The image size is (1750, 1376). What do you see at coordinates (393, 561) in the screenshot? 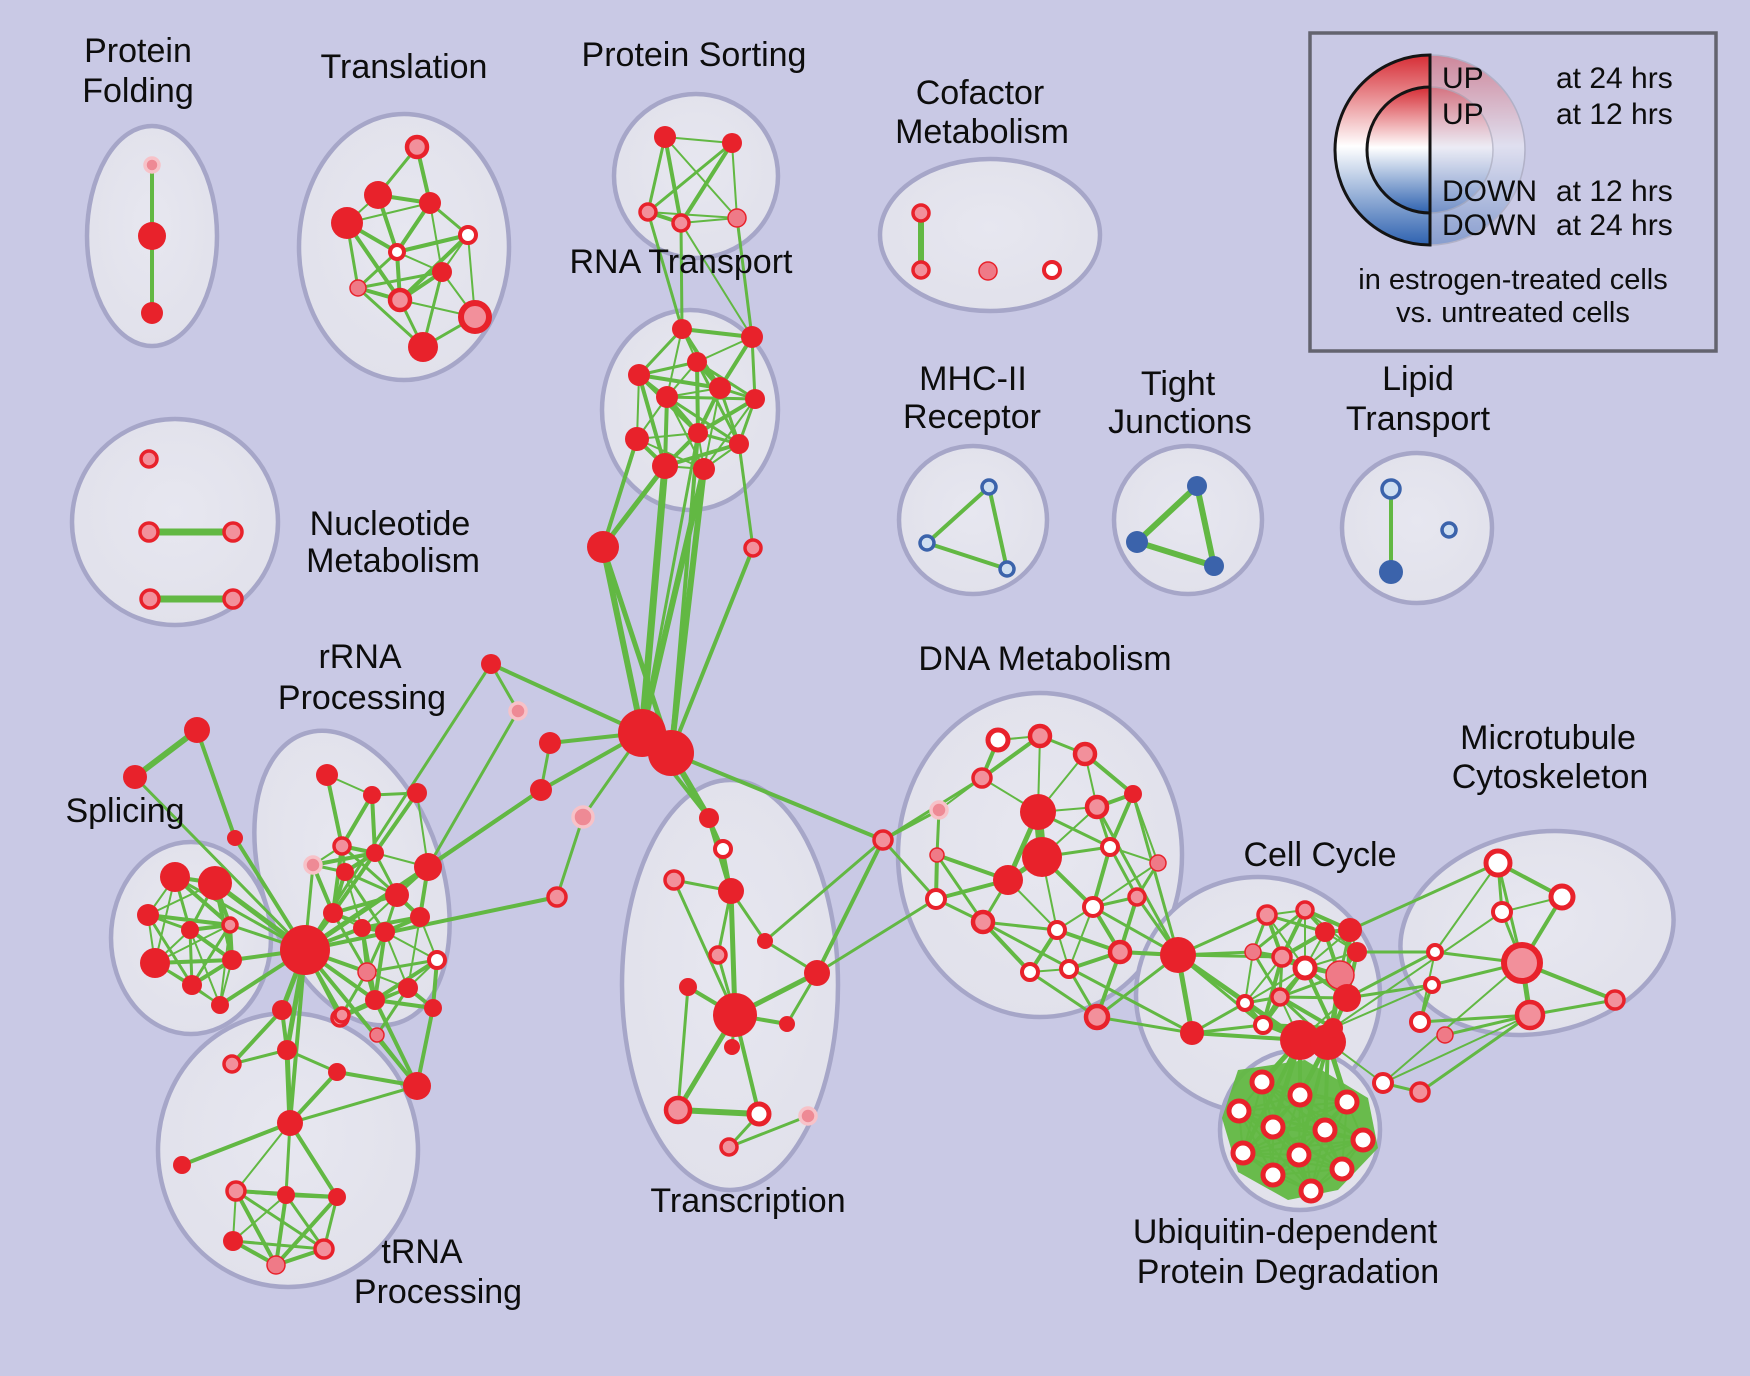
I see `cluster-label: Metabolism` at bounding box center [393, 561].